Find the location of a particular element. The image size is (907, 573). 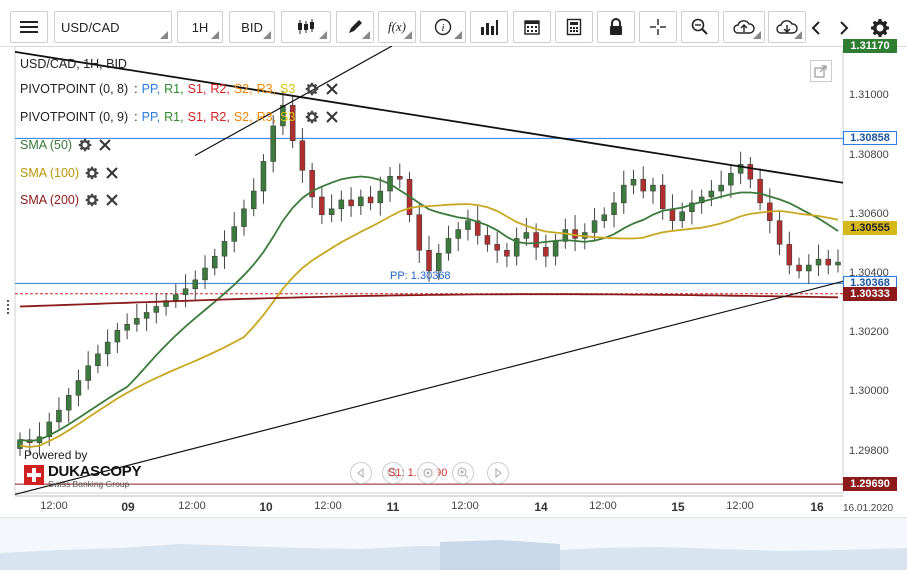

nav-forward-button is located at coordinates (498, 473).